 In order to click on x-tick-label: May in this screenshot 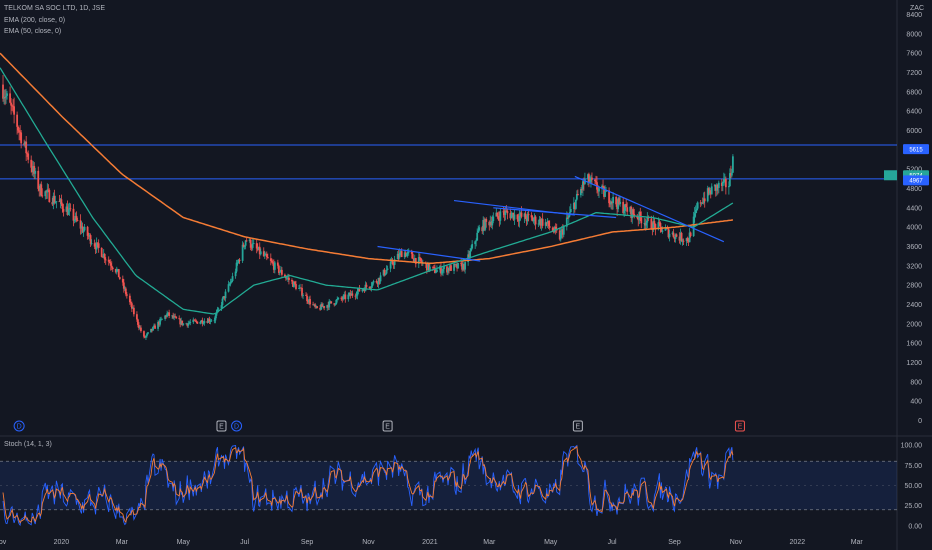, I will do `click(551, 542)`.